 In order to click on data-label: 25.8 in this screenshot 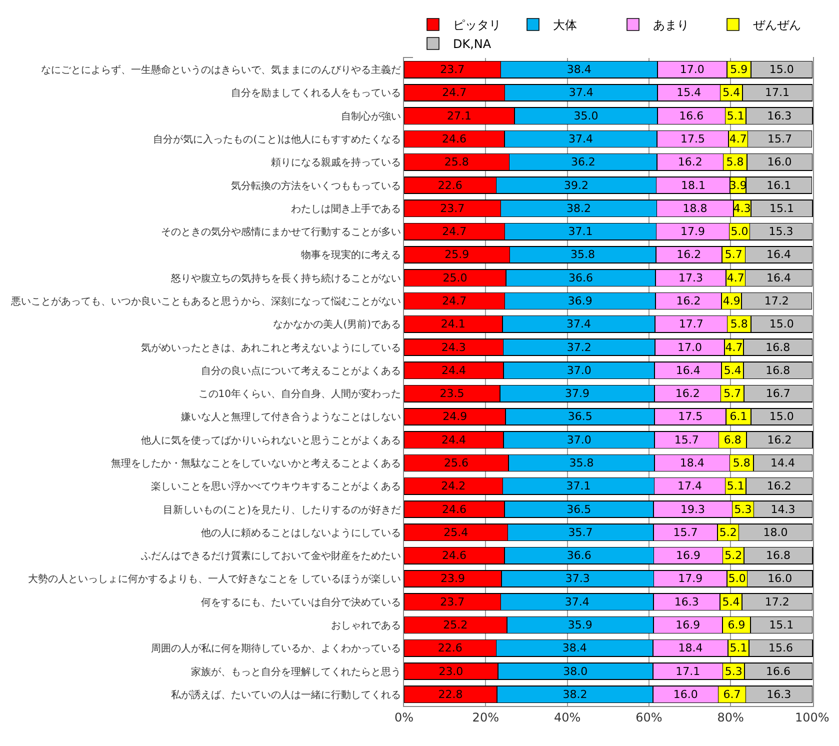, I will do `click(456, 162)`.